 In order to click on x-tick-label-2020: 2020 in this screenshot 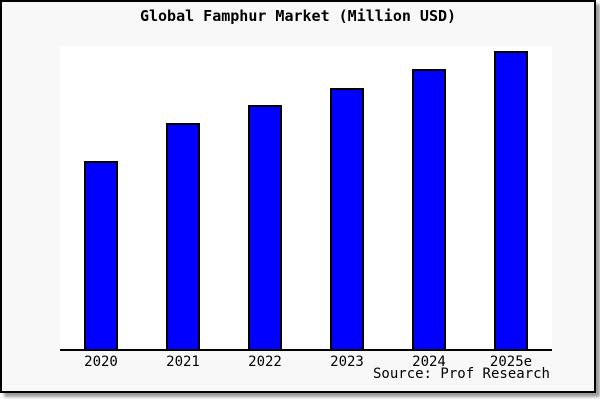, I will do `click(101, 362)`.